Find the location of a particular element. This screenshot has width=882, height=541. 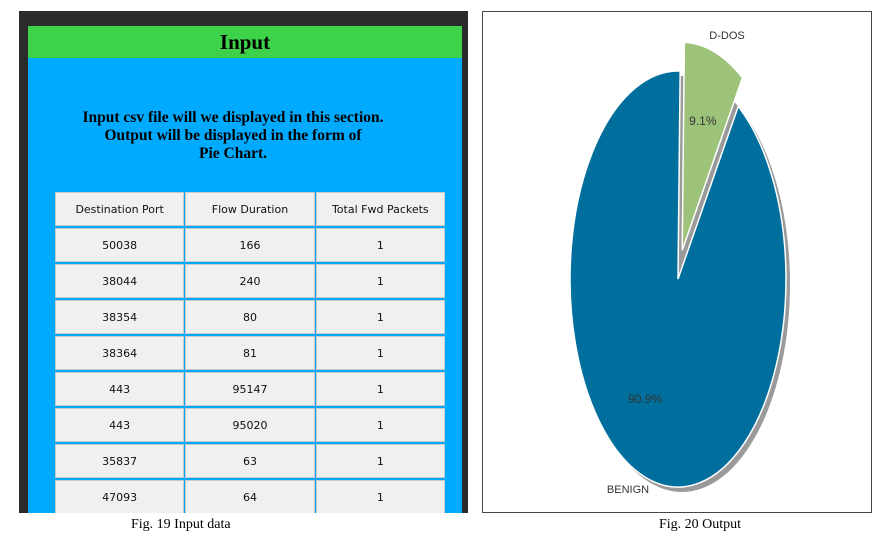

table-cell: 95147 is located at coordinates (250, 389).